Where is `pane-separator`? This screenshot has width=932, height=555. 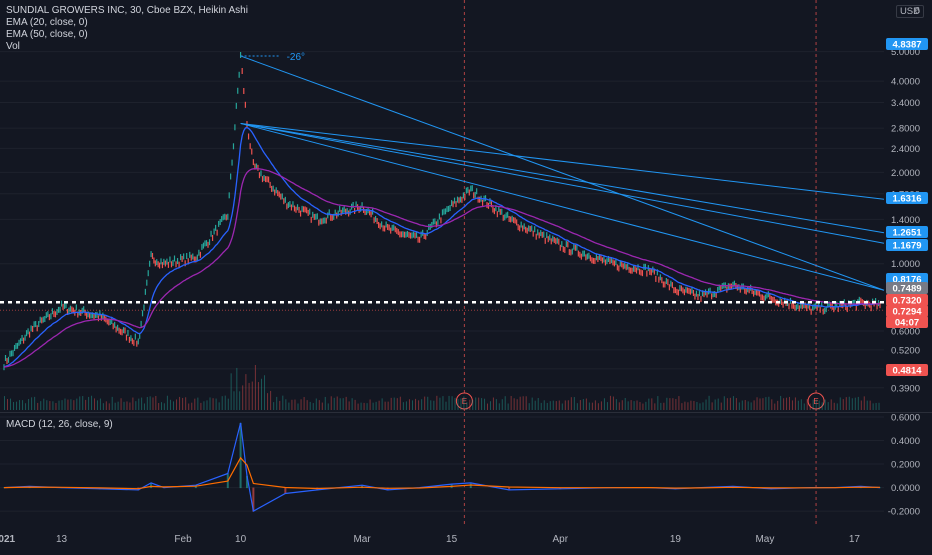
pane-separator is located at coordinates (466, 412).